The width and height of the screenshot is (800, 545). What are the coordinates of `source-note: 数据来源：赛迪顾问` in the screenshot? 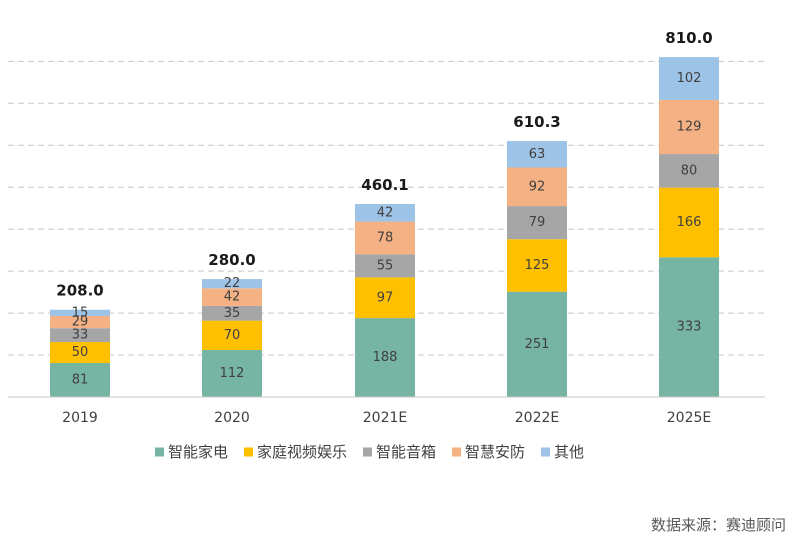 It's located at (718, 525).